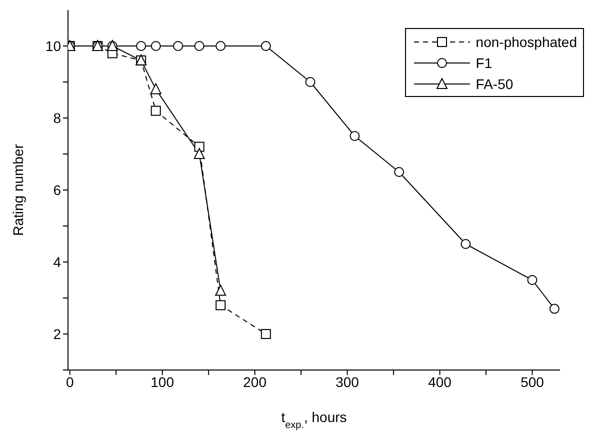 The height and width of the screenshot is (448, 608). What do you see at coordinates (255, 382) in the screenshot?
I see `x-tick-label: 200` at bounding box center [255, 382].